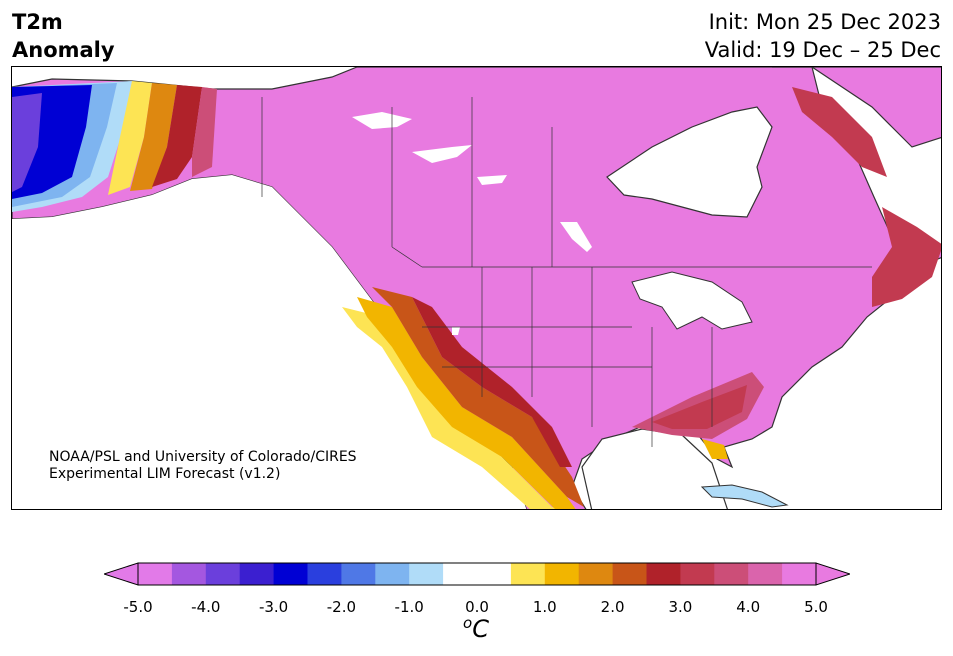 This screenshot has height=656, width=953. Describe the element at coordinates (456, 331) in the screenshot. I see `great-salt-lake` at that location.